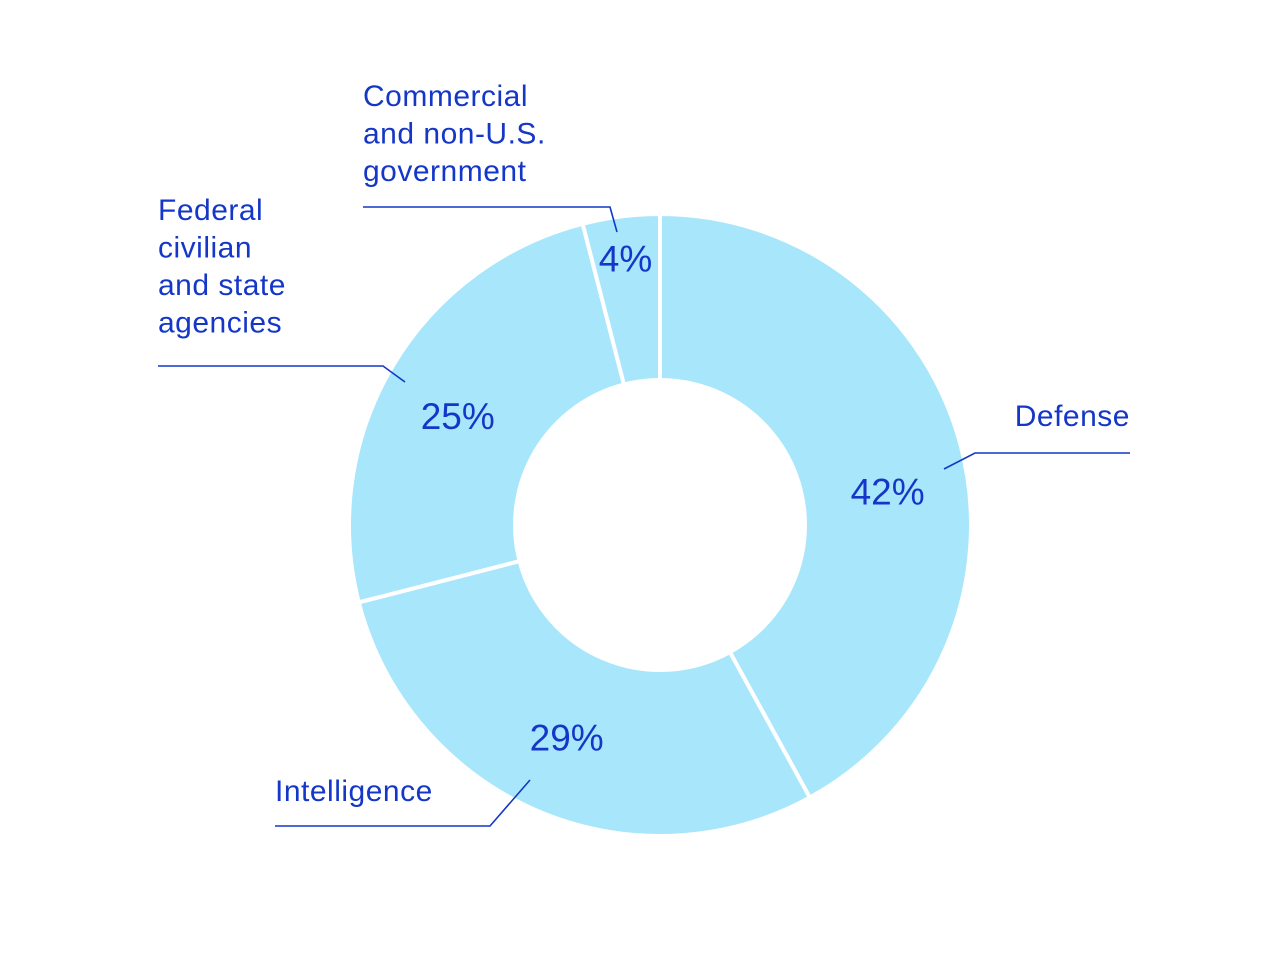 The width and height of the screenshot is (1274, 957). I want to click on category-label: Commercial, so click(445, 96).